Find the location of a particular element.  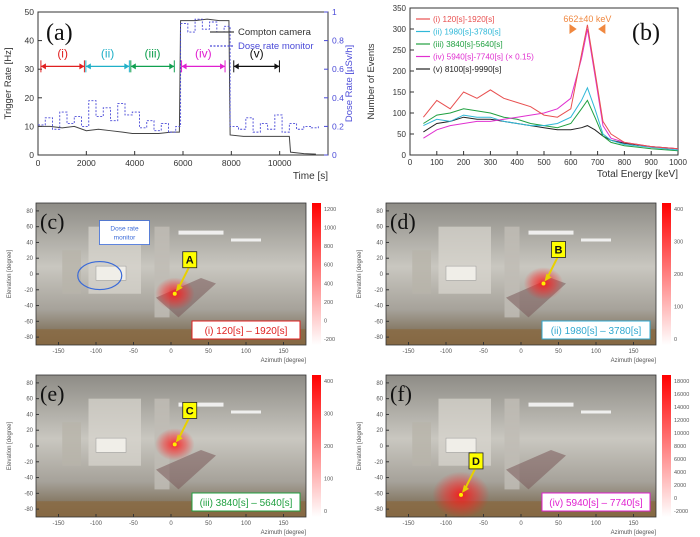

panel-label: (e) is located at coordinates (52, 393).